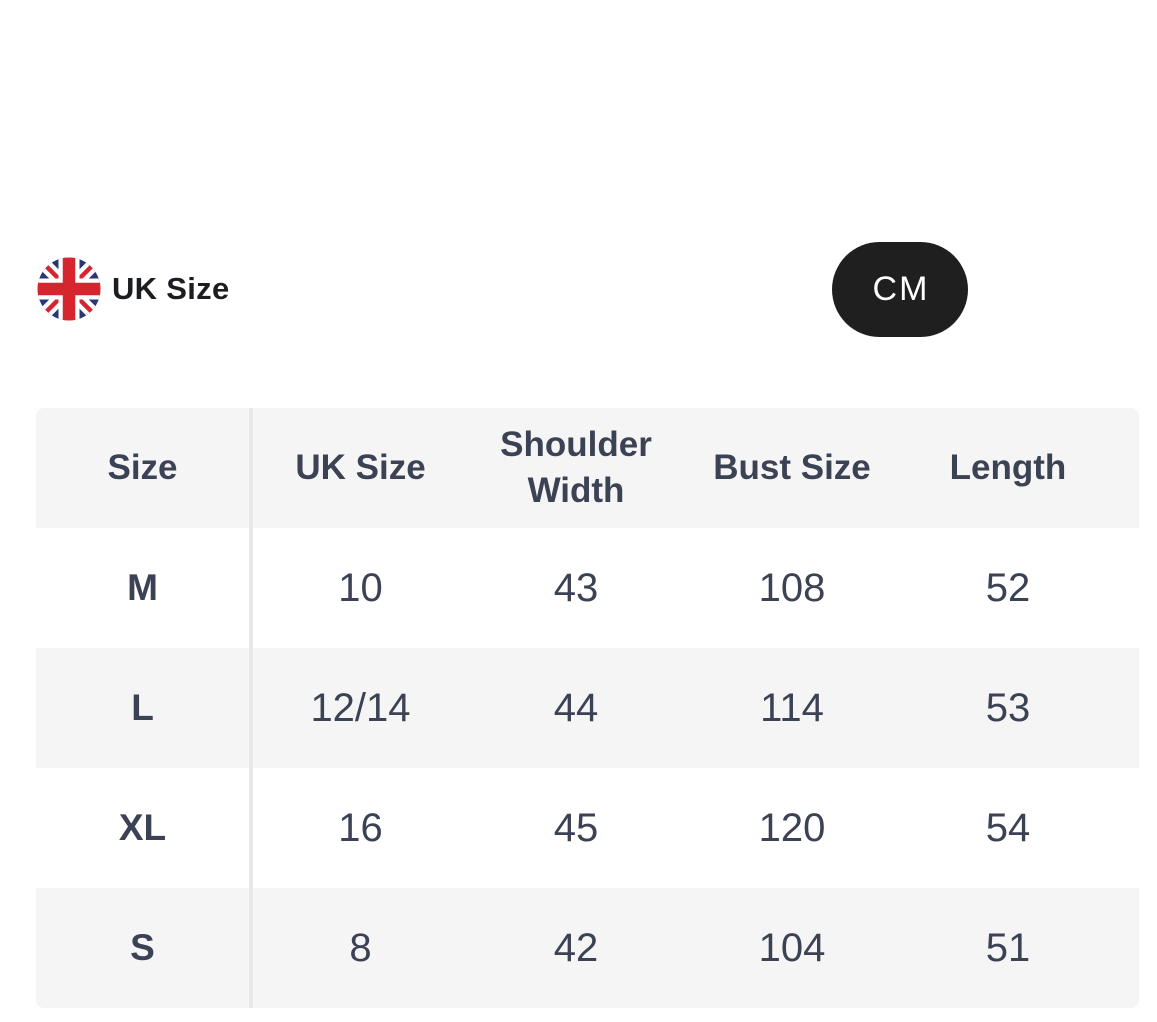  I want to click on unit-toggle-button: CM, so click(900, 289).